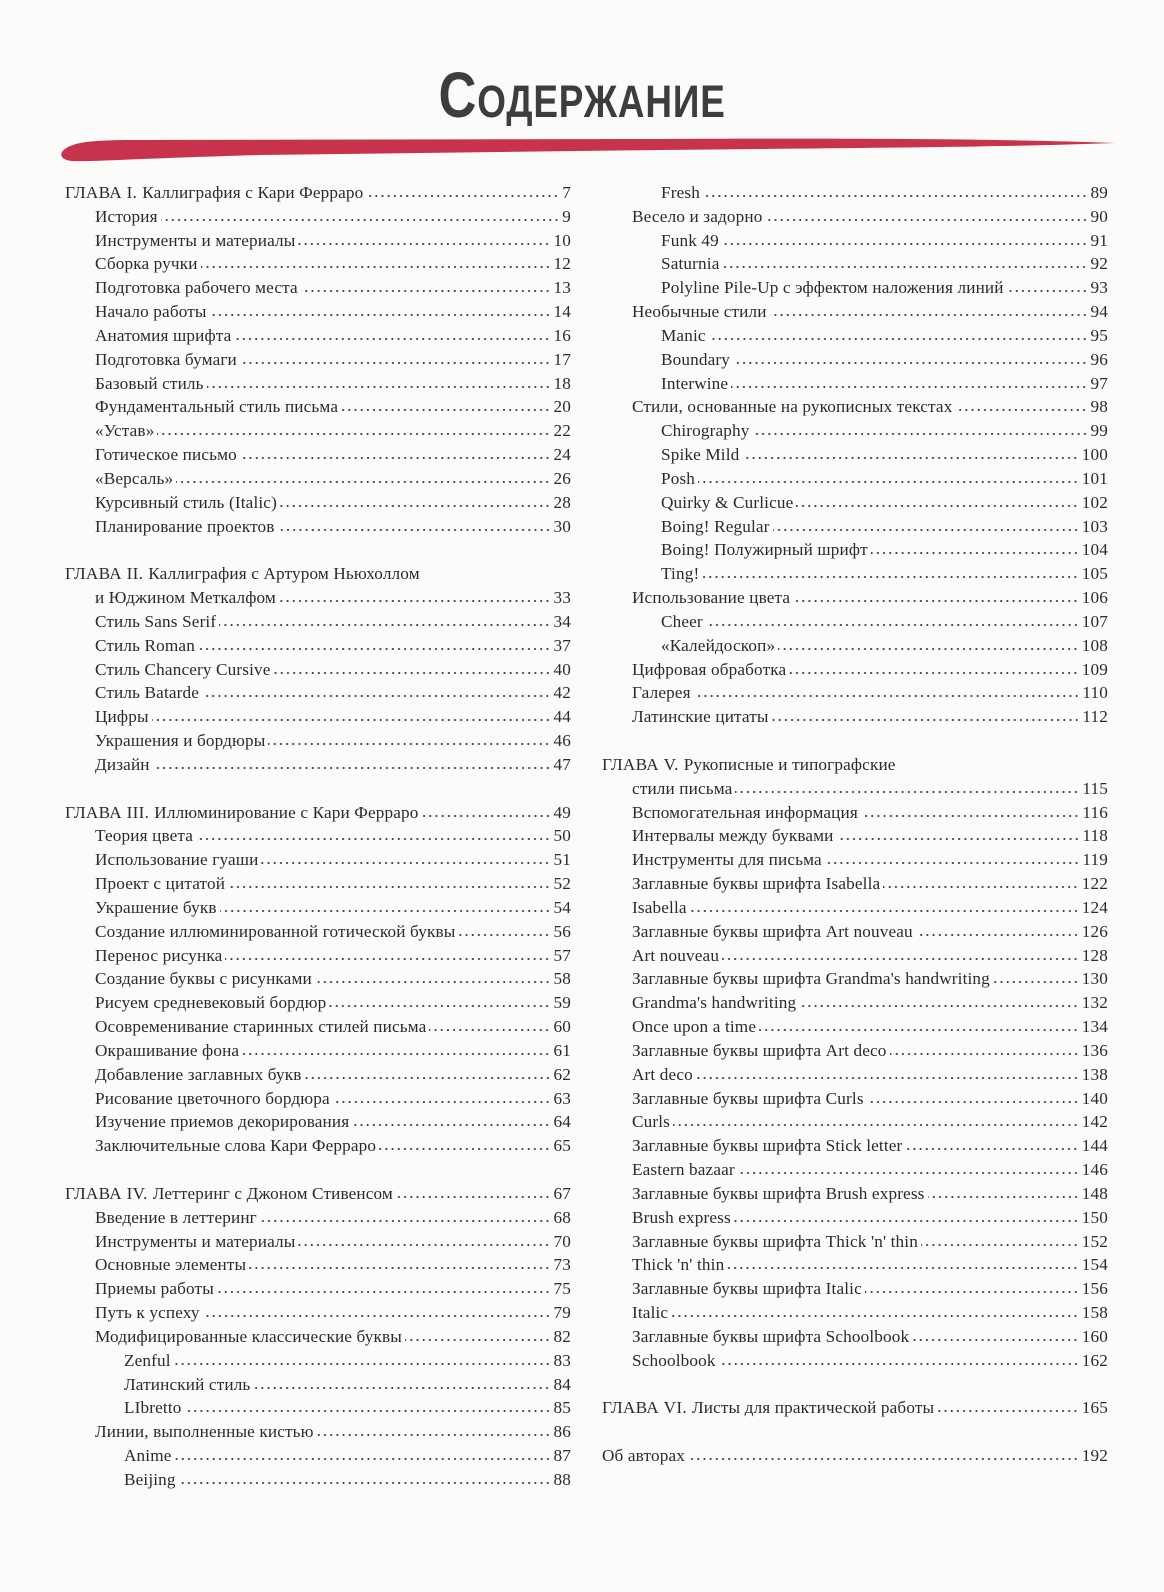  Describe the element at coordinates (185, 526) in the screenshot. I see `entry-title: Планирование проектов` at that location.